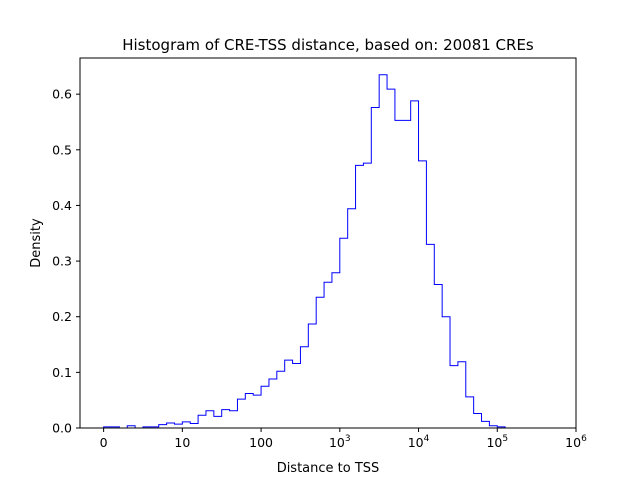  What do you see at coordinates (62, 94) in the screenshot?
I see `y-tick-label: 0.6` at bounding box center [62, 94].